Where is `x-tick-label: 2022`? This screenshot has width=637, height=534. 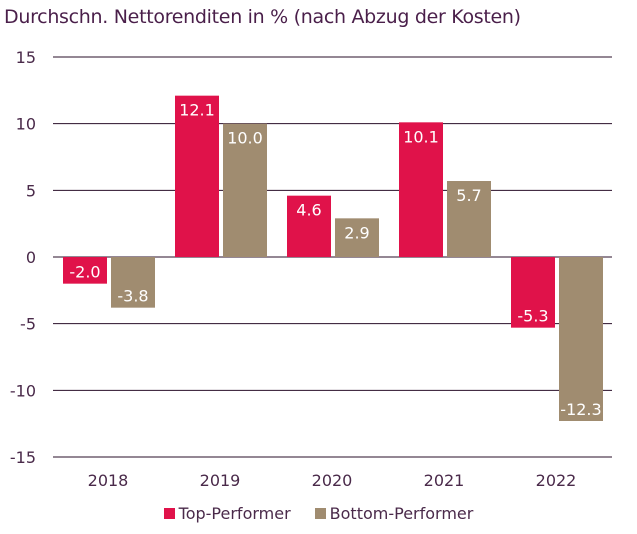 x-tick-label: 2022 is located at coordinates (556, 480).